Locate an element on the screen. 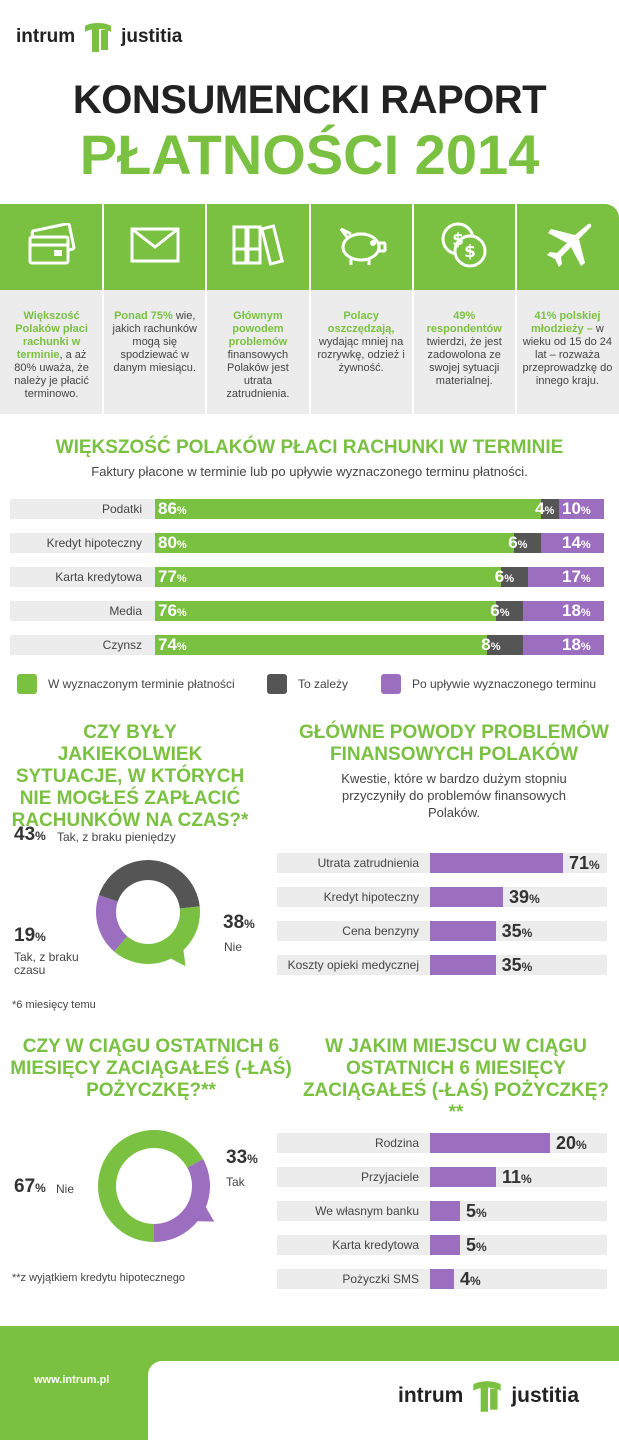 This screenshot has height=1440, width=619. donut-chart-loan is located at coordinates (156, 1186).